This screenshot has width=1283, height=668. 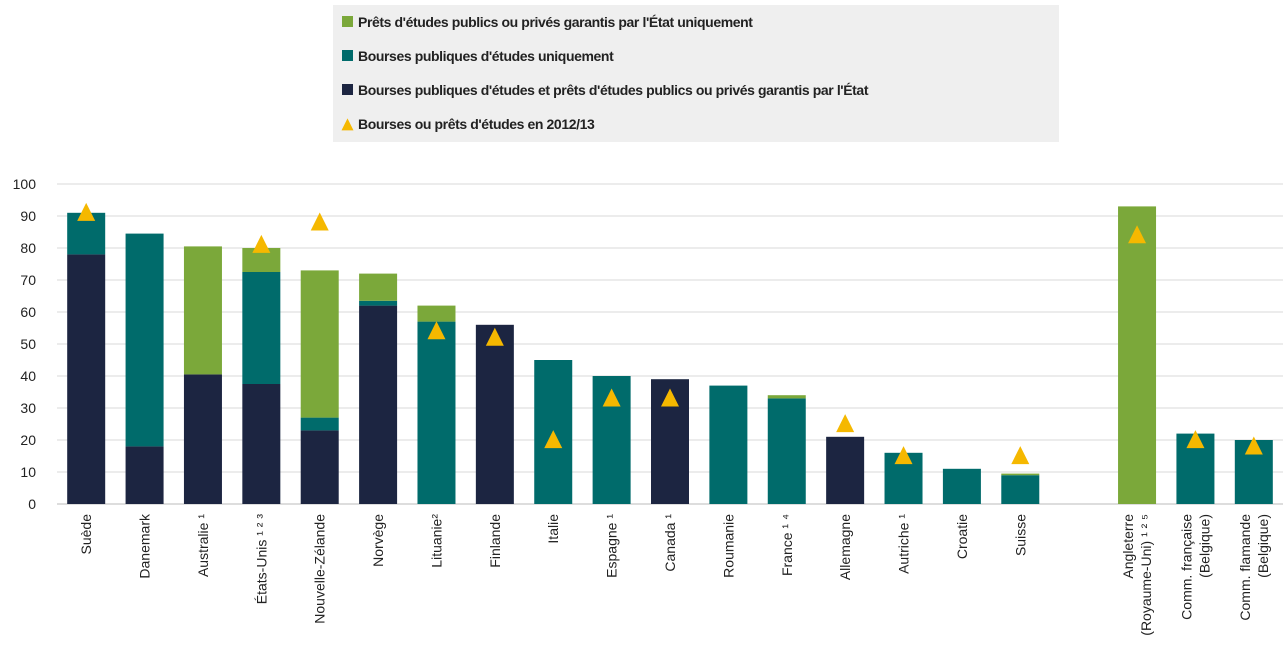 I want to click on x-tick-label: Nouvelle-Zélande, so click(x=320, y=569).